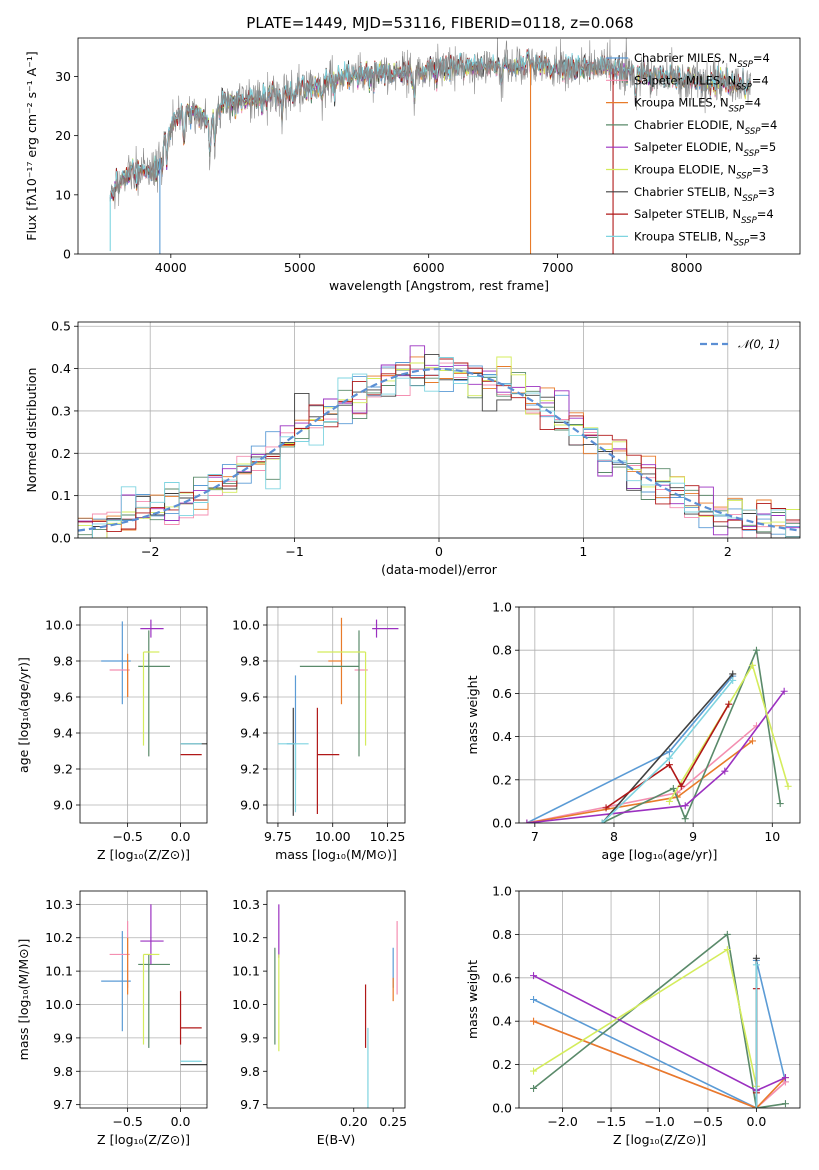  I want to click on y-axis-label: Flux [fλ10⁻¹⁷ erg cm⁻² s⁻¹ A⁻¹], so click(31, 145).